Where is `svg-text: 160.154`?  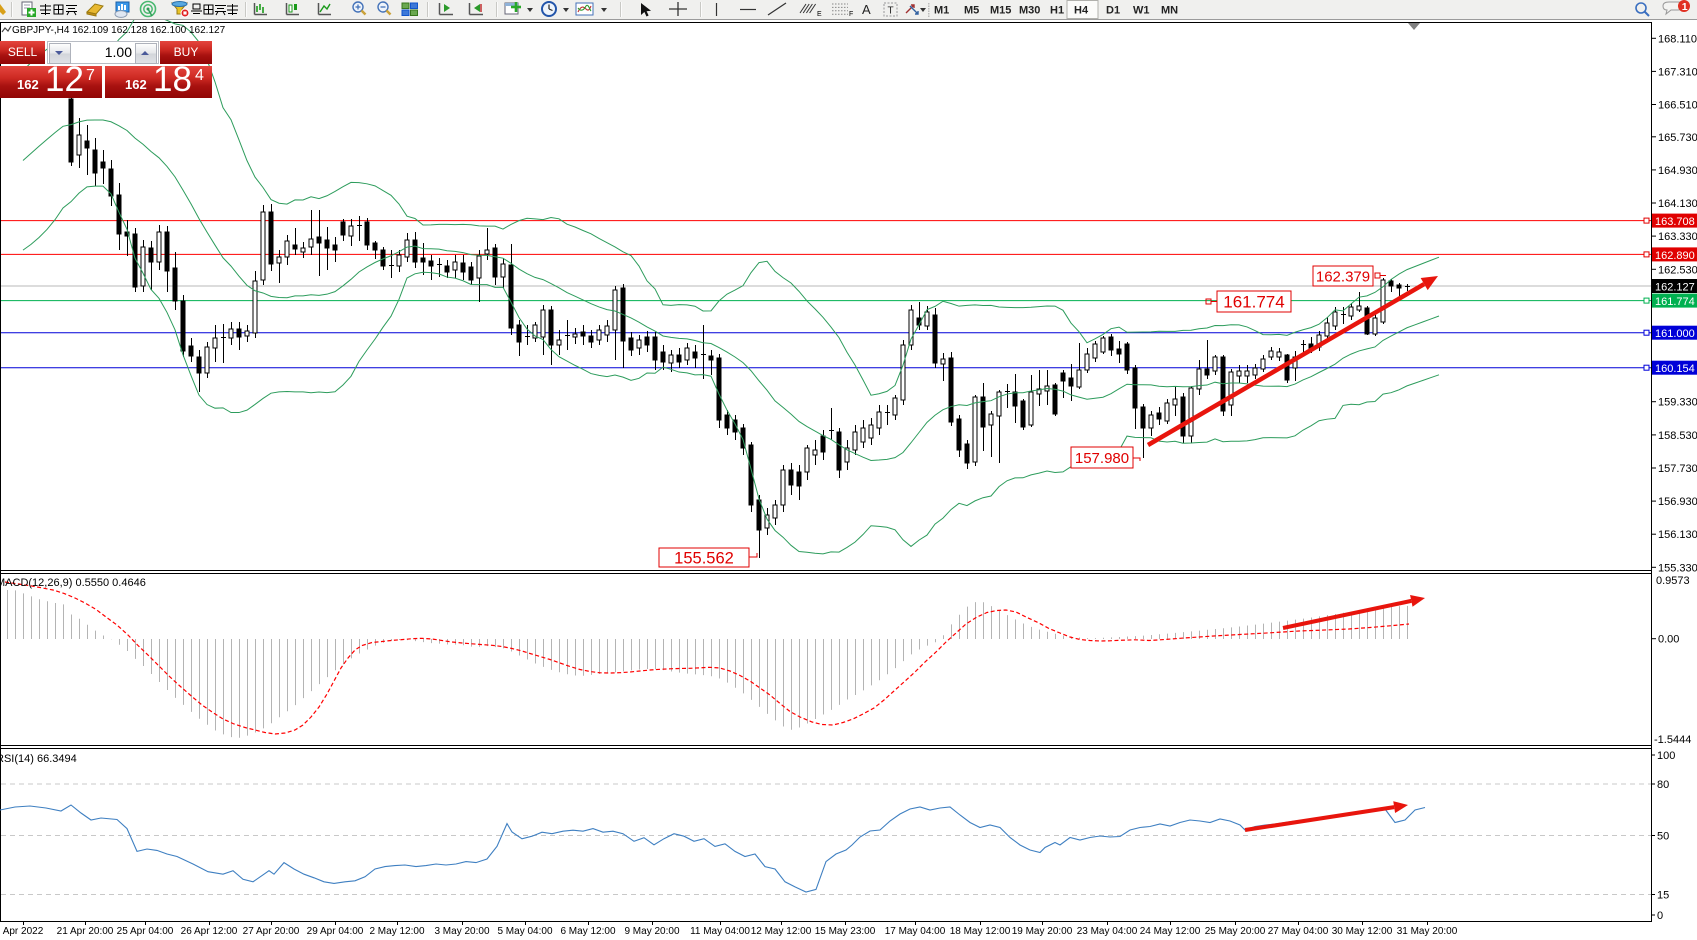
svg-text: 160.154 is located at coordinates (1675, 369).